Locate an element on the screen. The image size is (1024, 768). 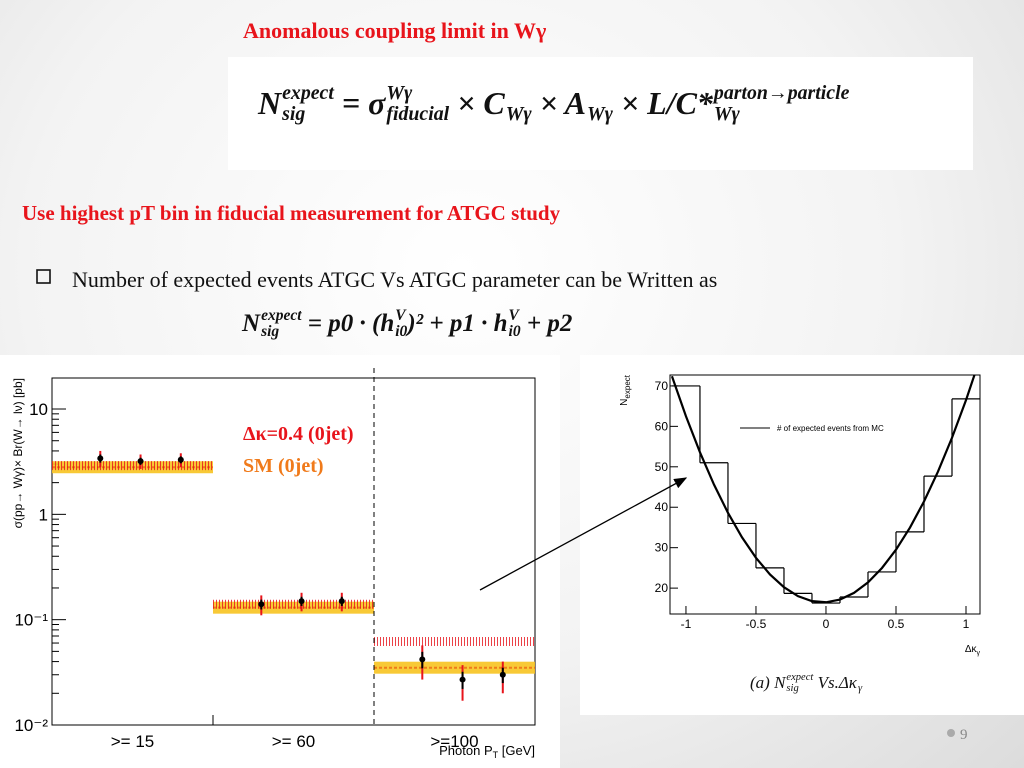
fit-curve is located at coordinates (823, 489).